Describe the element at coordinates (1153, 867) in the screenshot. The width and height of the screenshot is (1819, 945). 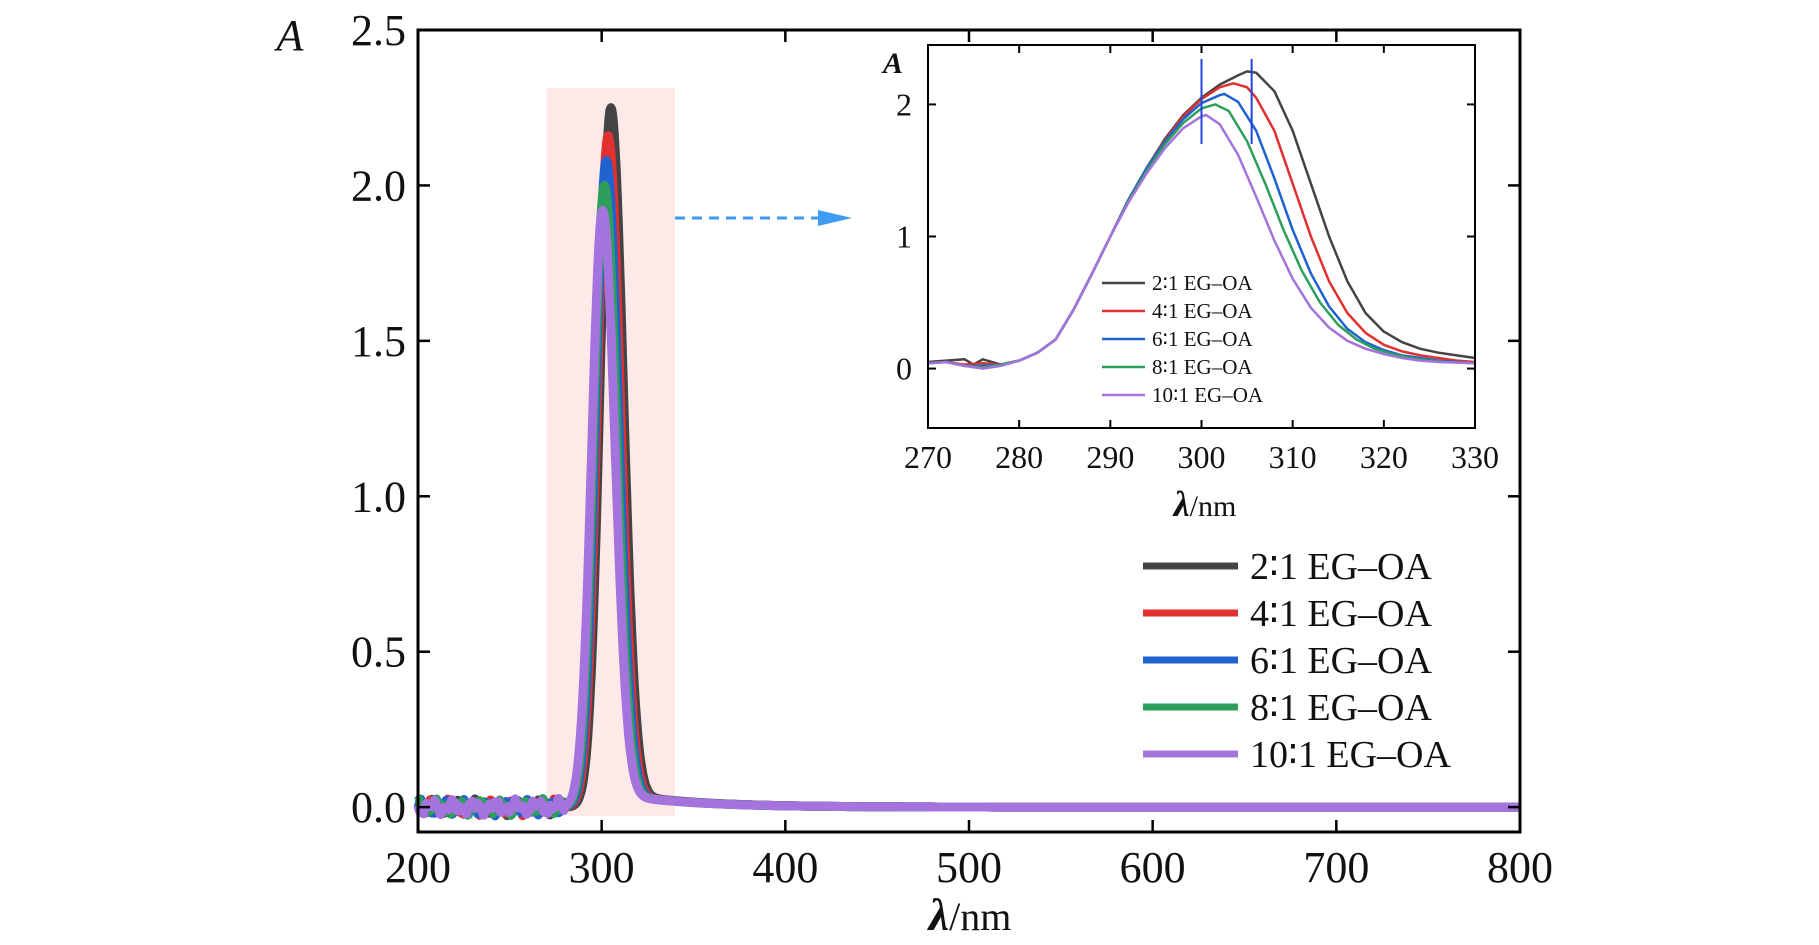
I see `main-x-tick-label: 600` at that location.